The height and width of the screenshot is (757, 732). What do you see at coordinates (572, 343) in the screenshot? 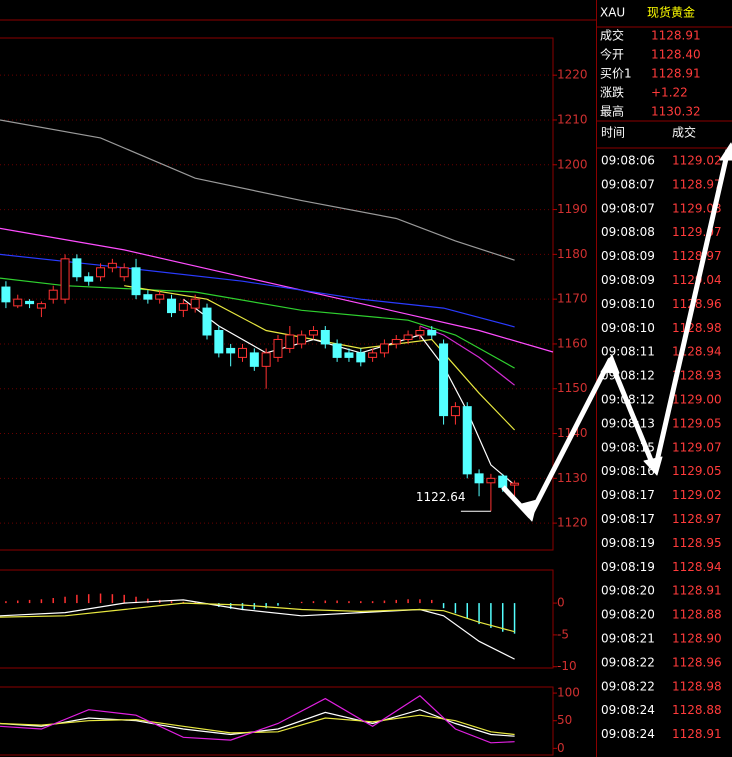
I see `y-tick-label: 1160` at bounding box center [572, 343].